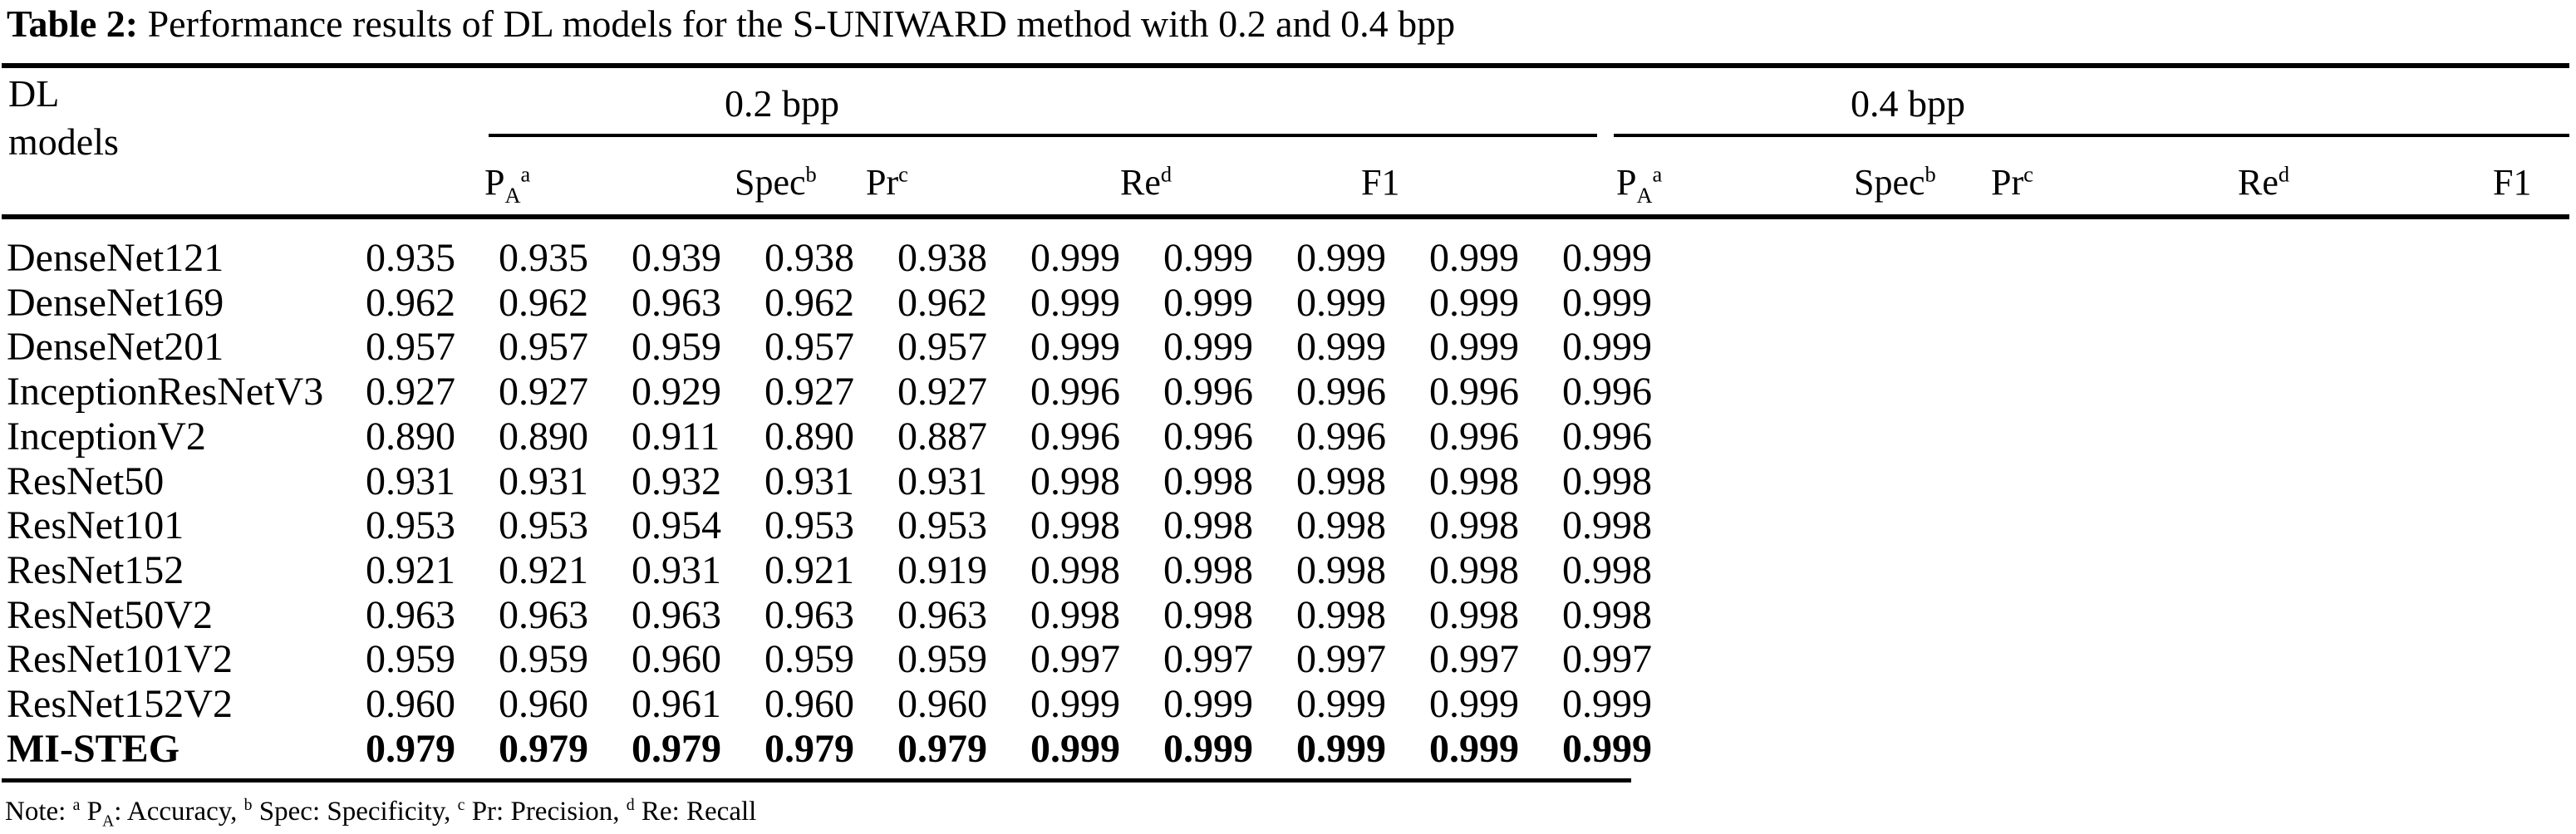 This screenshot has width=2576, height=834. Describe the element at coordinates (73, 24) in the screenshot. I see `table-caption-label: Table 2:` at that location.